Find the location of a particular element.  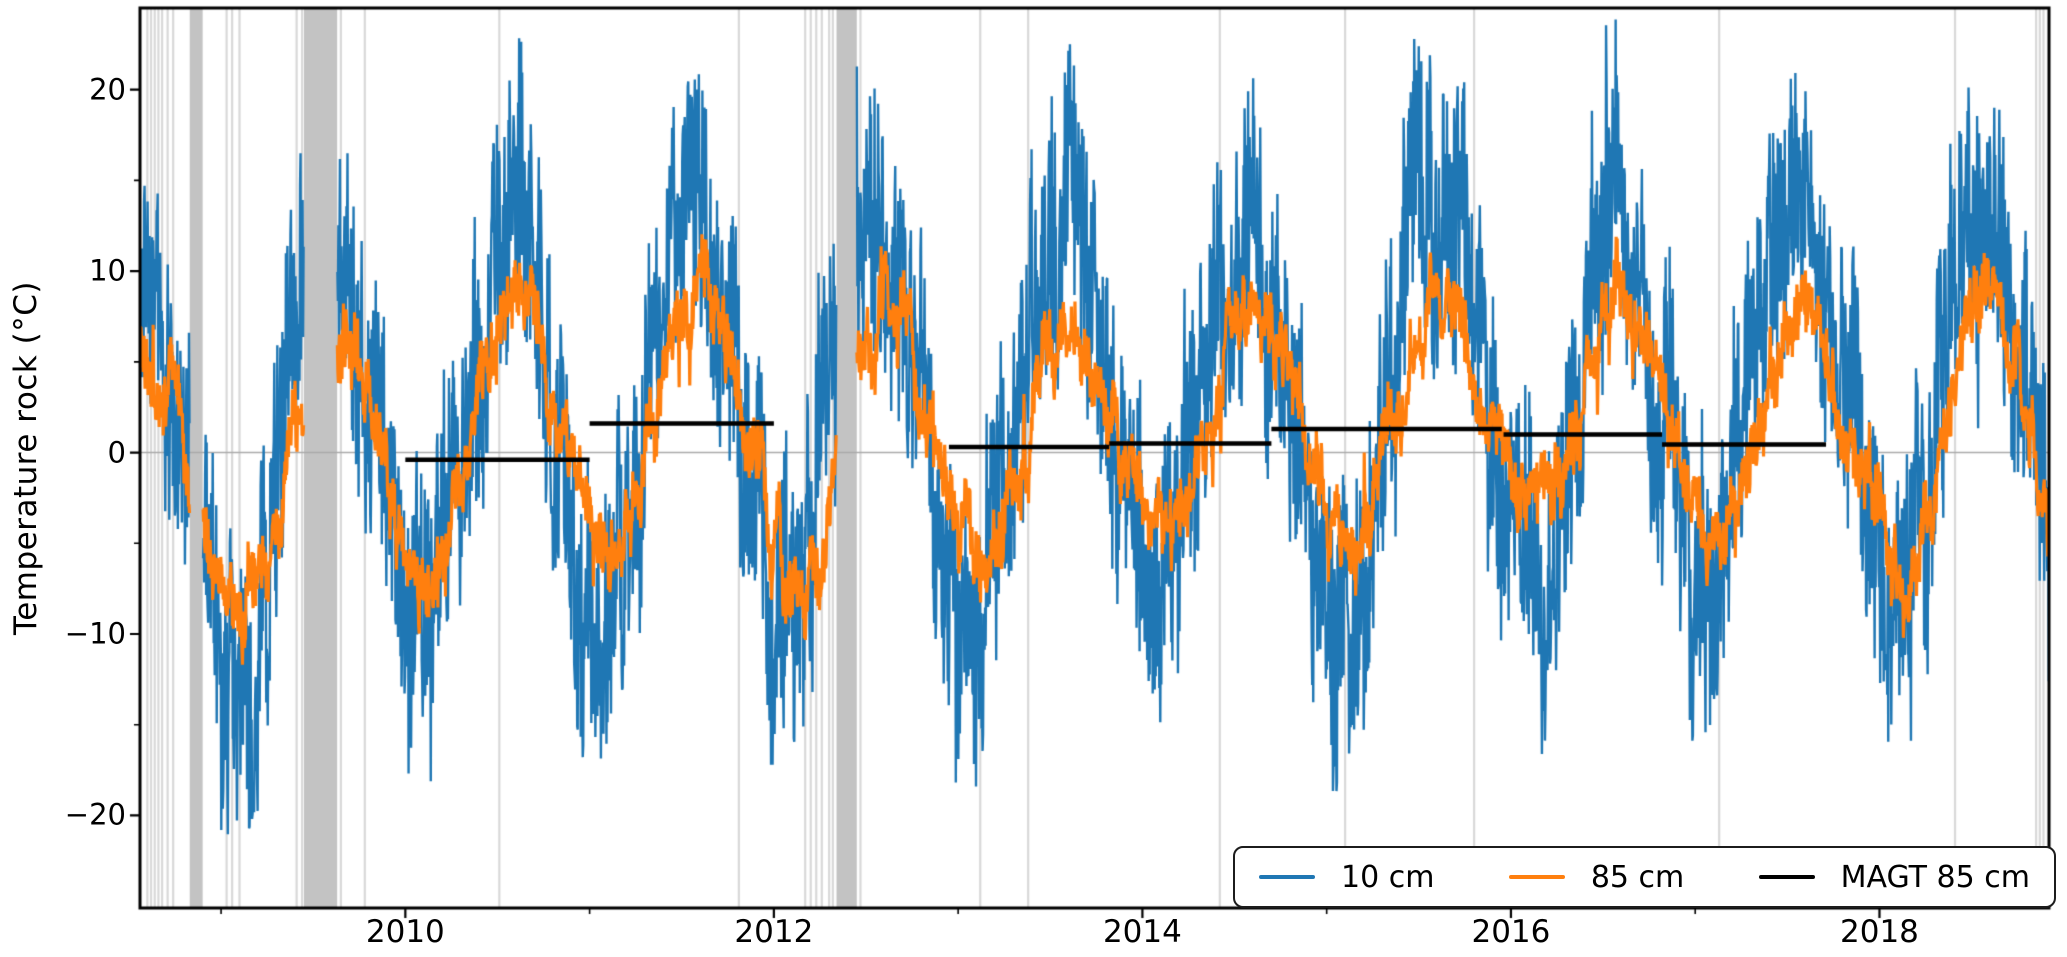

legend-10cm-line-icon is located at coordinates (1287, 877).